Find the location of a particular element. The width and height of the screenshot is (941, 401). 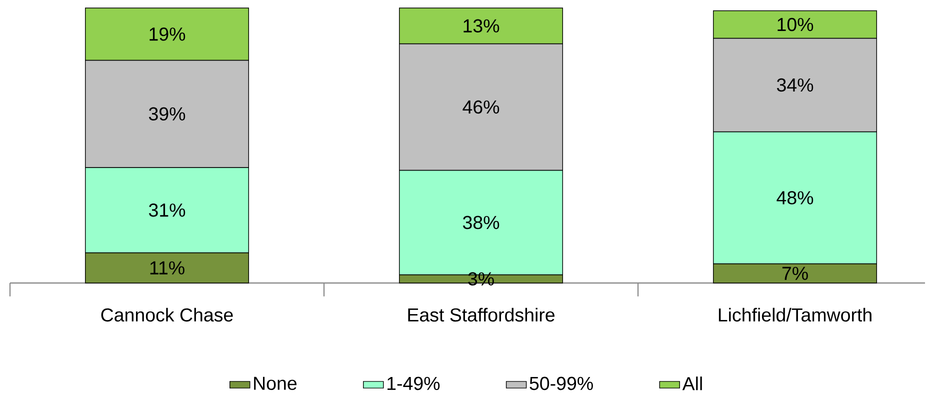

x-tick-label: Cannock Chase is located at coordinates (167, 315).